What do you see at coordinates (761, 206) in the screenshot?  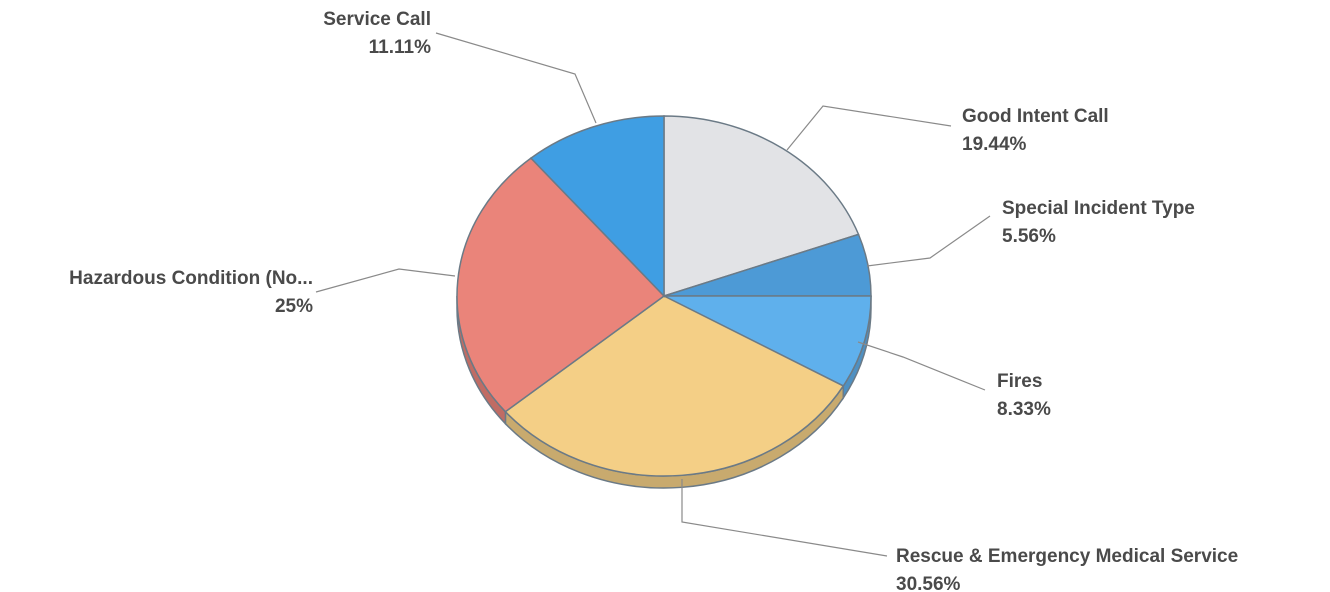 I see `pie-slice-good-intent-call` at bounding box center [761, 206].